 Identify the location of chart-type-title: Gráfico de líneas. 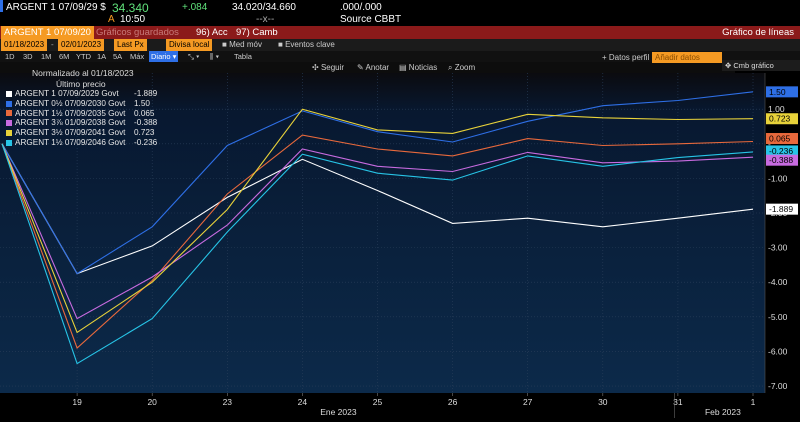
(758, 32).